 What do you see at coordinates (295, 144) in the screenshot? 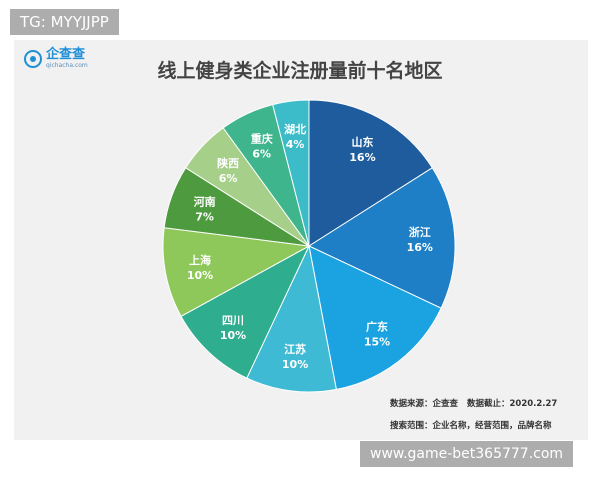
I see `slice-value-9: 4%` at bounding box center [295, 144].